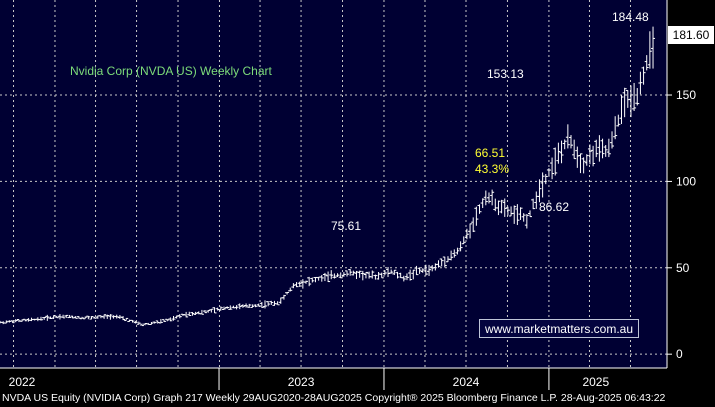 This screenshot has width=715, height=407. I want to click on x-tick-label: 2022, so click(22, 382).